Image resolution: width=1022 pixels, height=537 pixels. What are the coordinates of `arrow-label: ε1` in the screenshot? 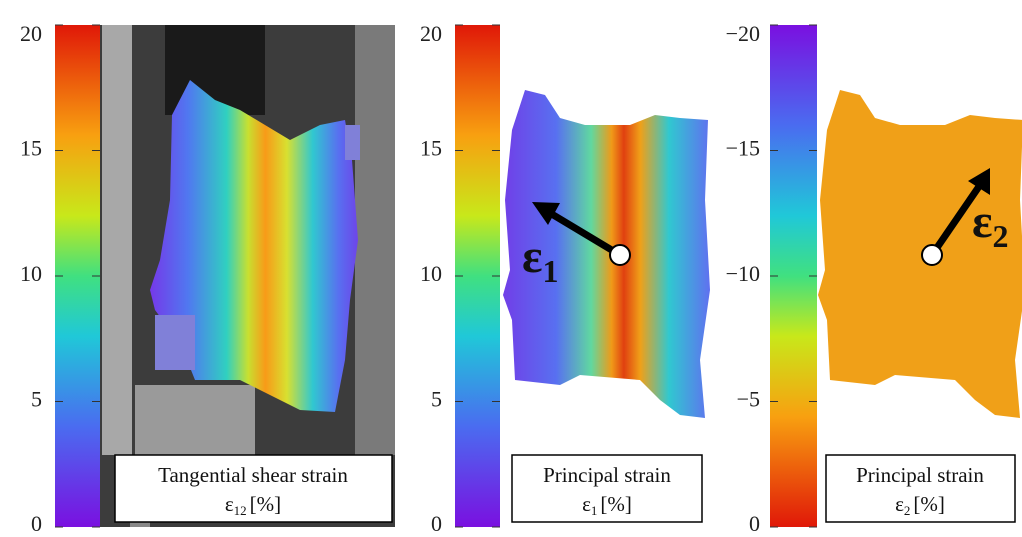 It's located at (540, 259).